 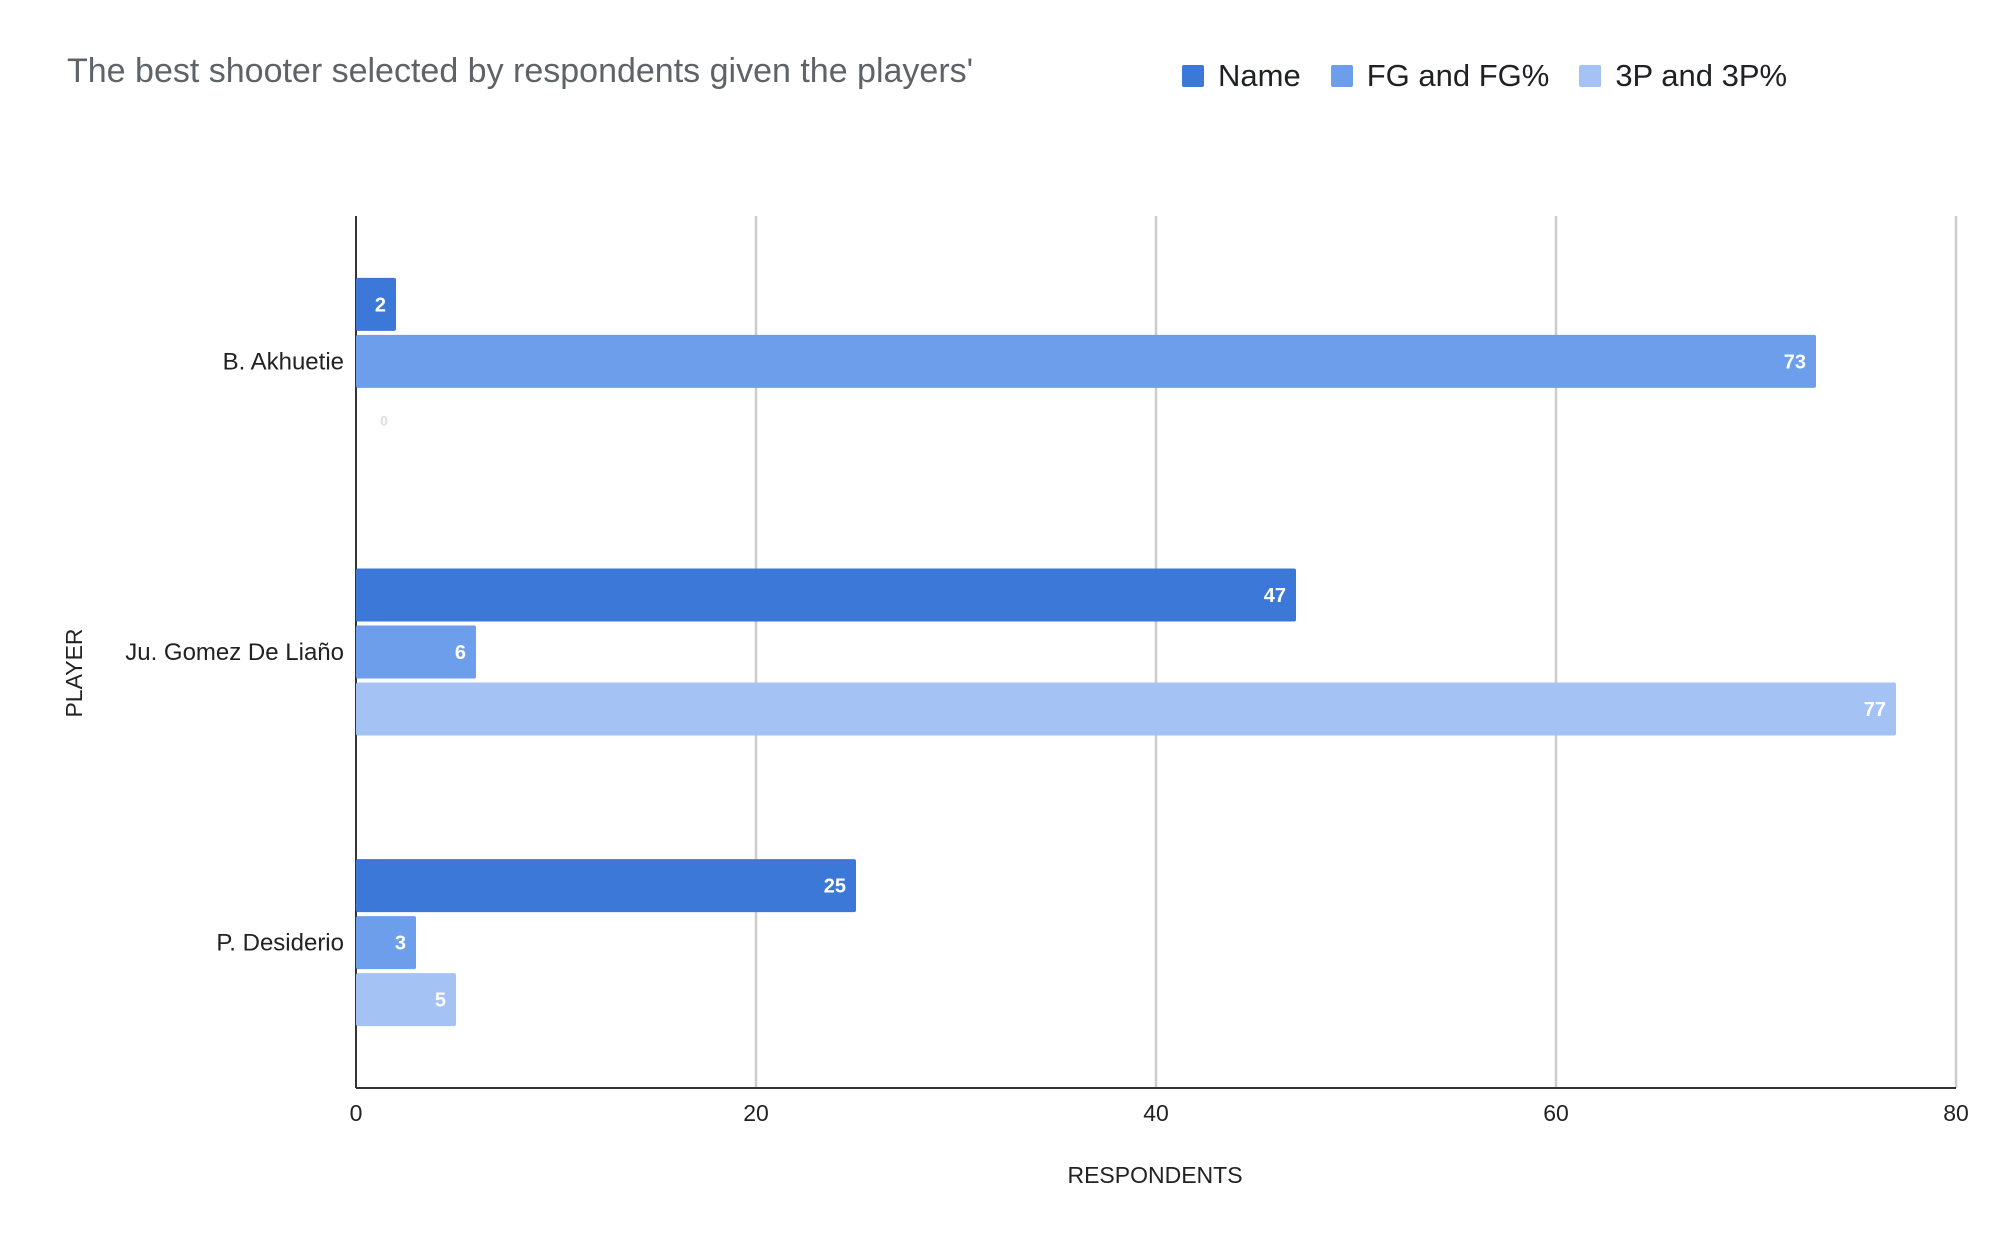 What do you see at coordinates (1275, 596) in the screenshot?
I see `data-label: 47` at bounding box center [1275, 596].